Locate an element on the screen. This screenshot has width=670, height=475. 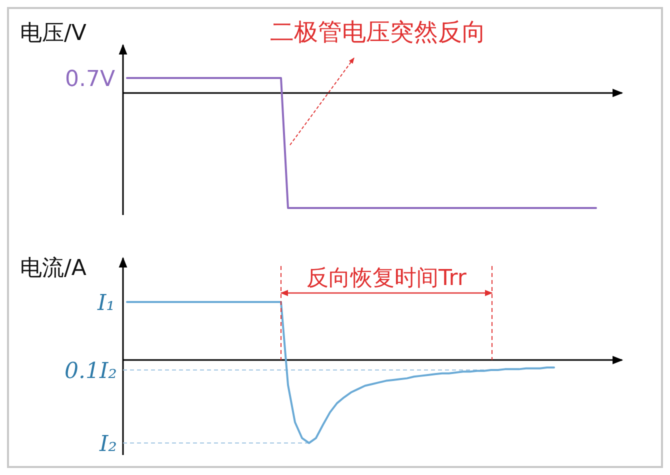
text: 0.7V is located at coordinates (89, 79).